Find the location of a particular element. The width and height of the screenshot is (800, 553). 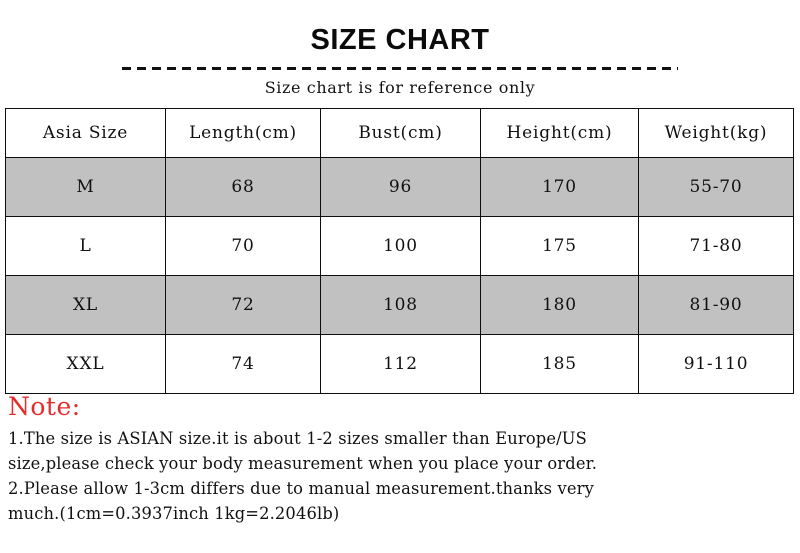

dashed-divider is located at coordinates (400, 68).